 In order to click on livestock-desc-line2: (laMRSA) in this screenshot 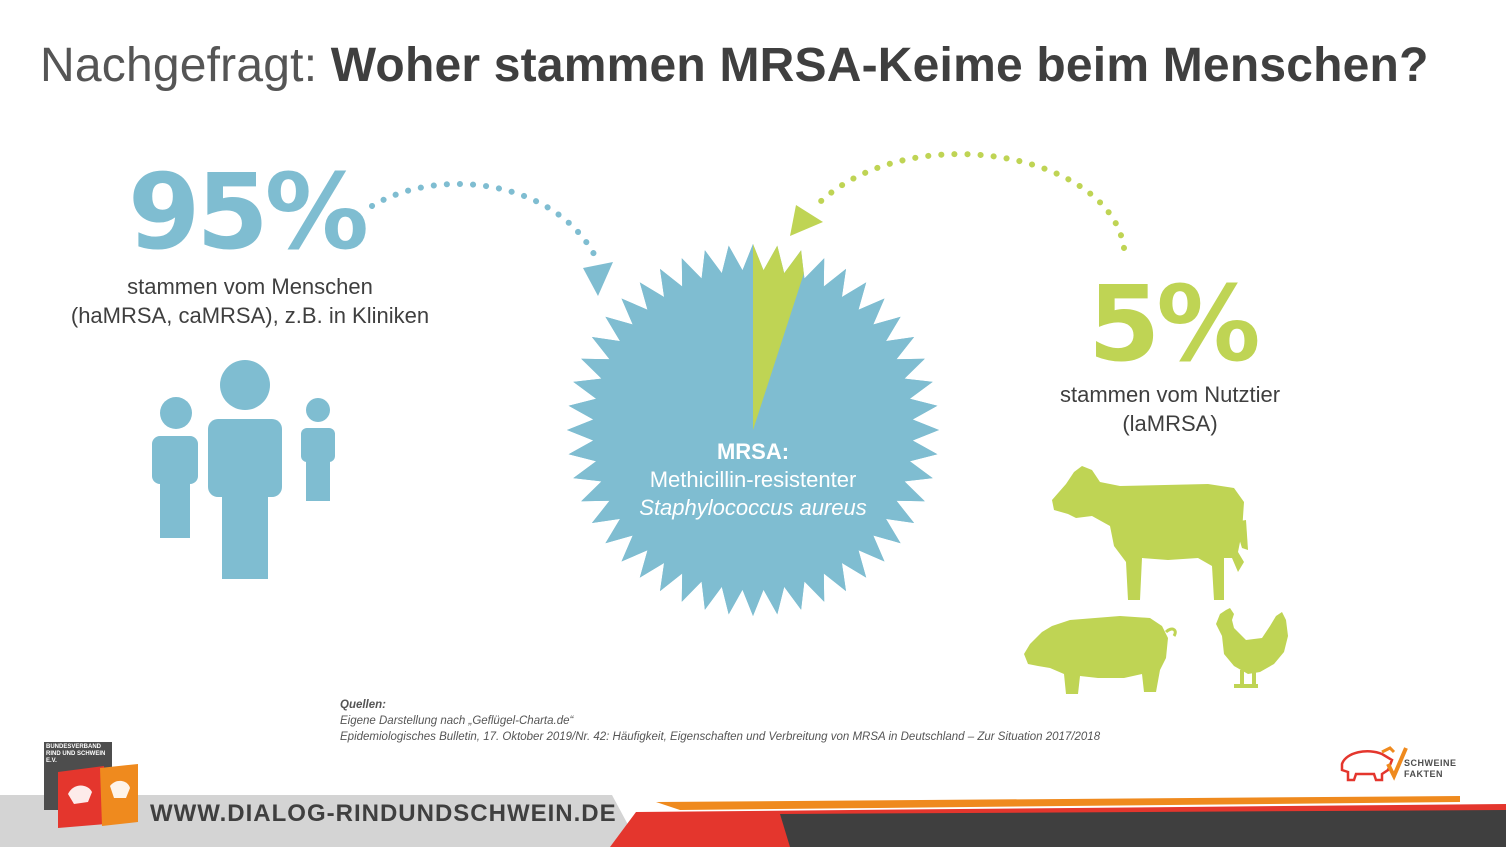, I will do `click(1170, 423)`.